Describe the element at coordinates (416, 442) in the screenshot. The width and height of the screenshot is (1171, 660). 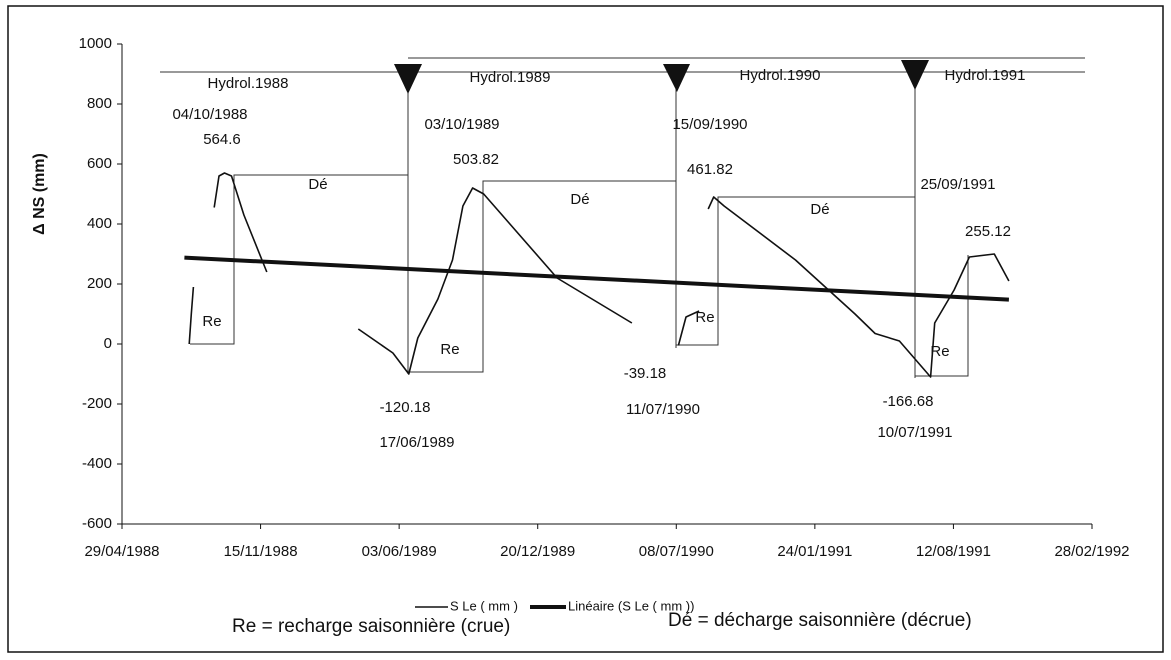
I see `annotation: 17/06/1989` at that location.